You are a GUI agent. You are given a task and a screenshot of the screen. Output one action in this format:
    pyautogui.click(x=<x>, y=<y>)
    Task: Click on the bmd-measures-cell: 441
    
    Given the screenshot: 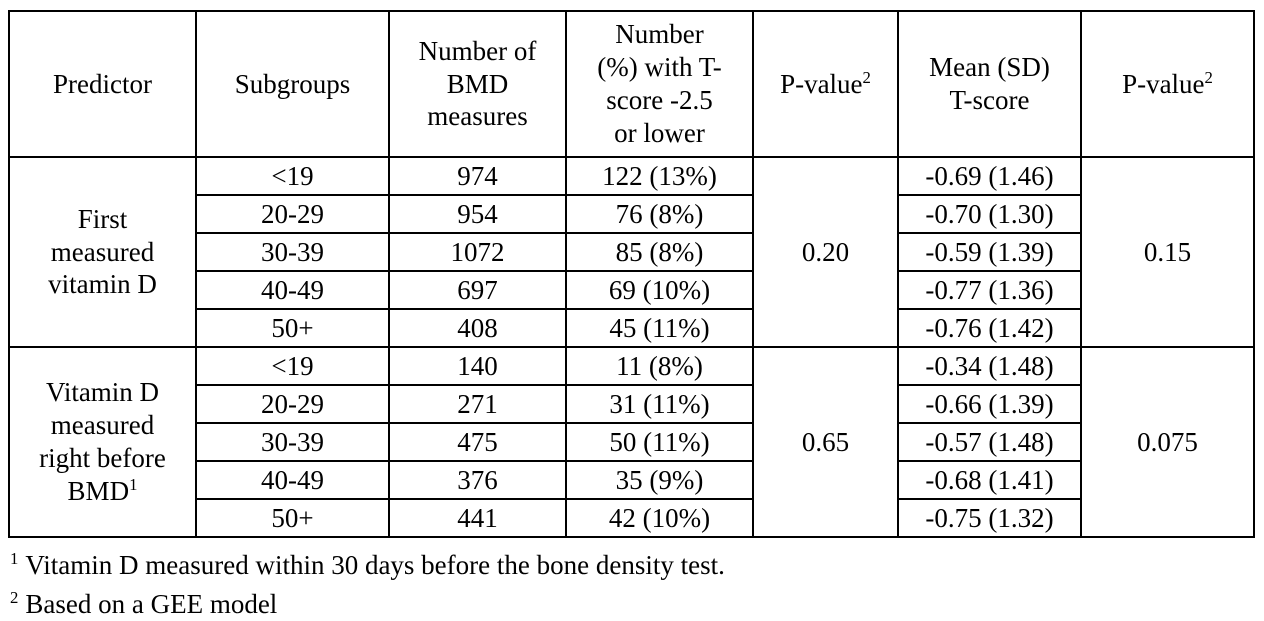 What is the action you would take?
    pyautogui.click(x=477, y=518)
    